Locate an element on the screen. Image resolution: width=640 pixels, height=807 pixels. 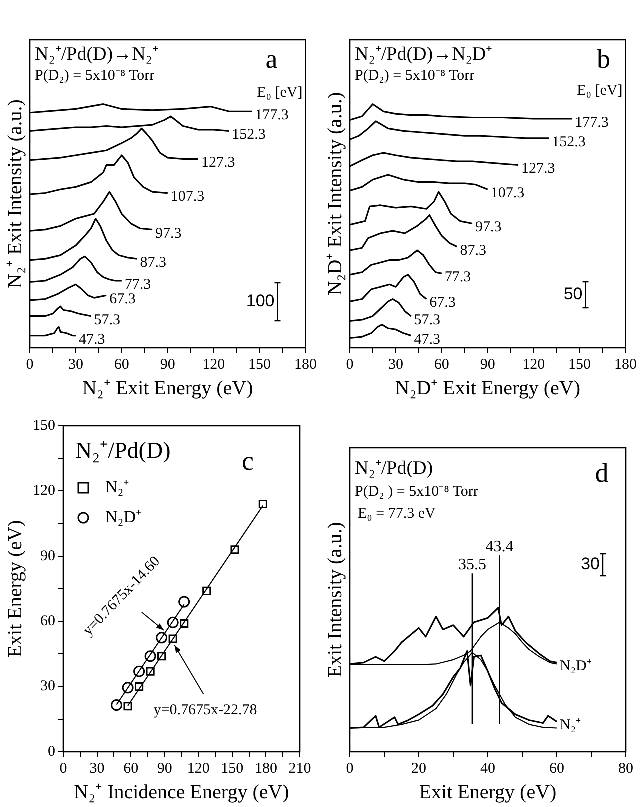
legend-label: N₂D⁺ is located at coordinates (124, 516).